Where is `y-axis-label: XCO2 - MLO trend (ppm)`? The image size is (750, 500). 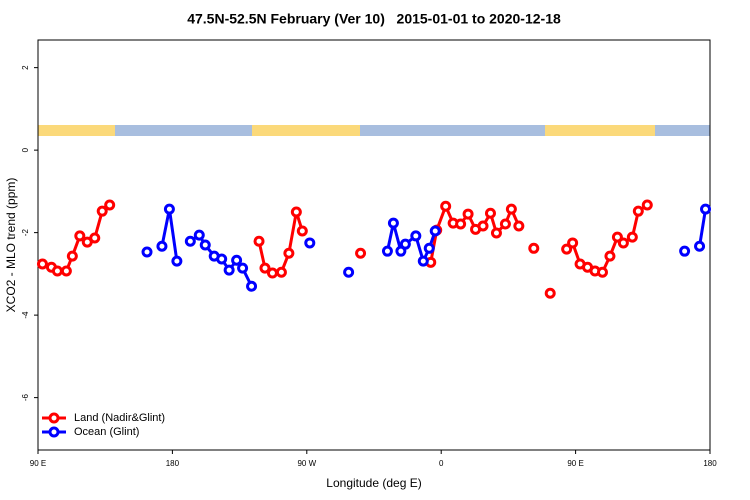
y-axis-label: XCO2 - MLO trend (ppm) is located at coordinates (11, 245).